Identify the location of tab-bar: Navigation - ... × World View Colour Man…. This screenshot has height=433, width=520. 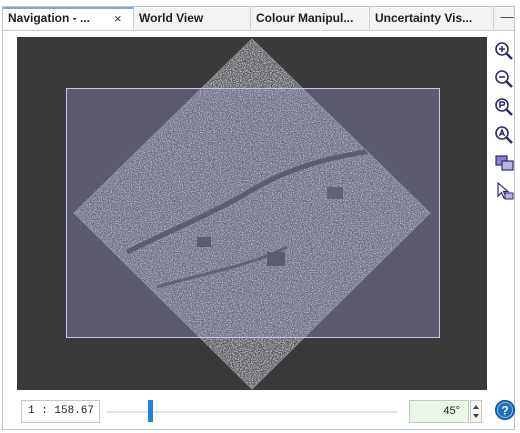
(258, 19).